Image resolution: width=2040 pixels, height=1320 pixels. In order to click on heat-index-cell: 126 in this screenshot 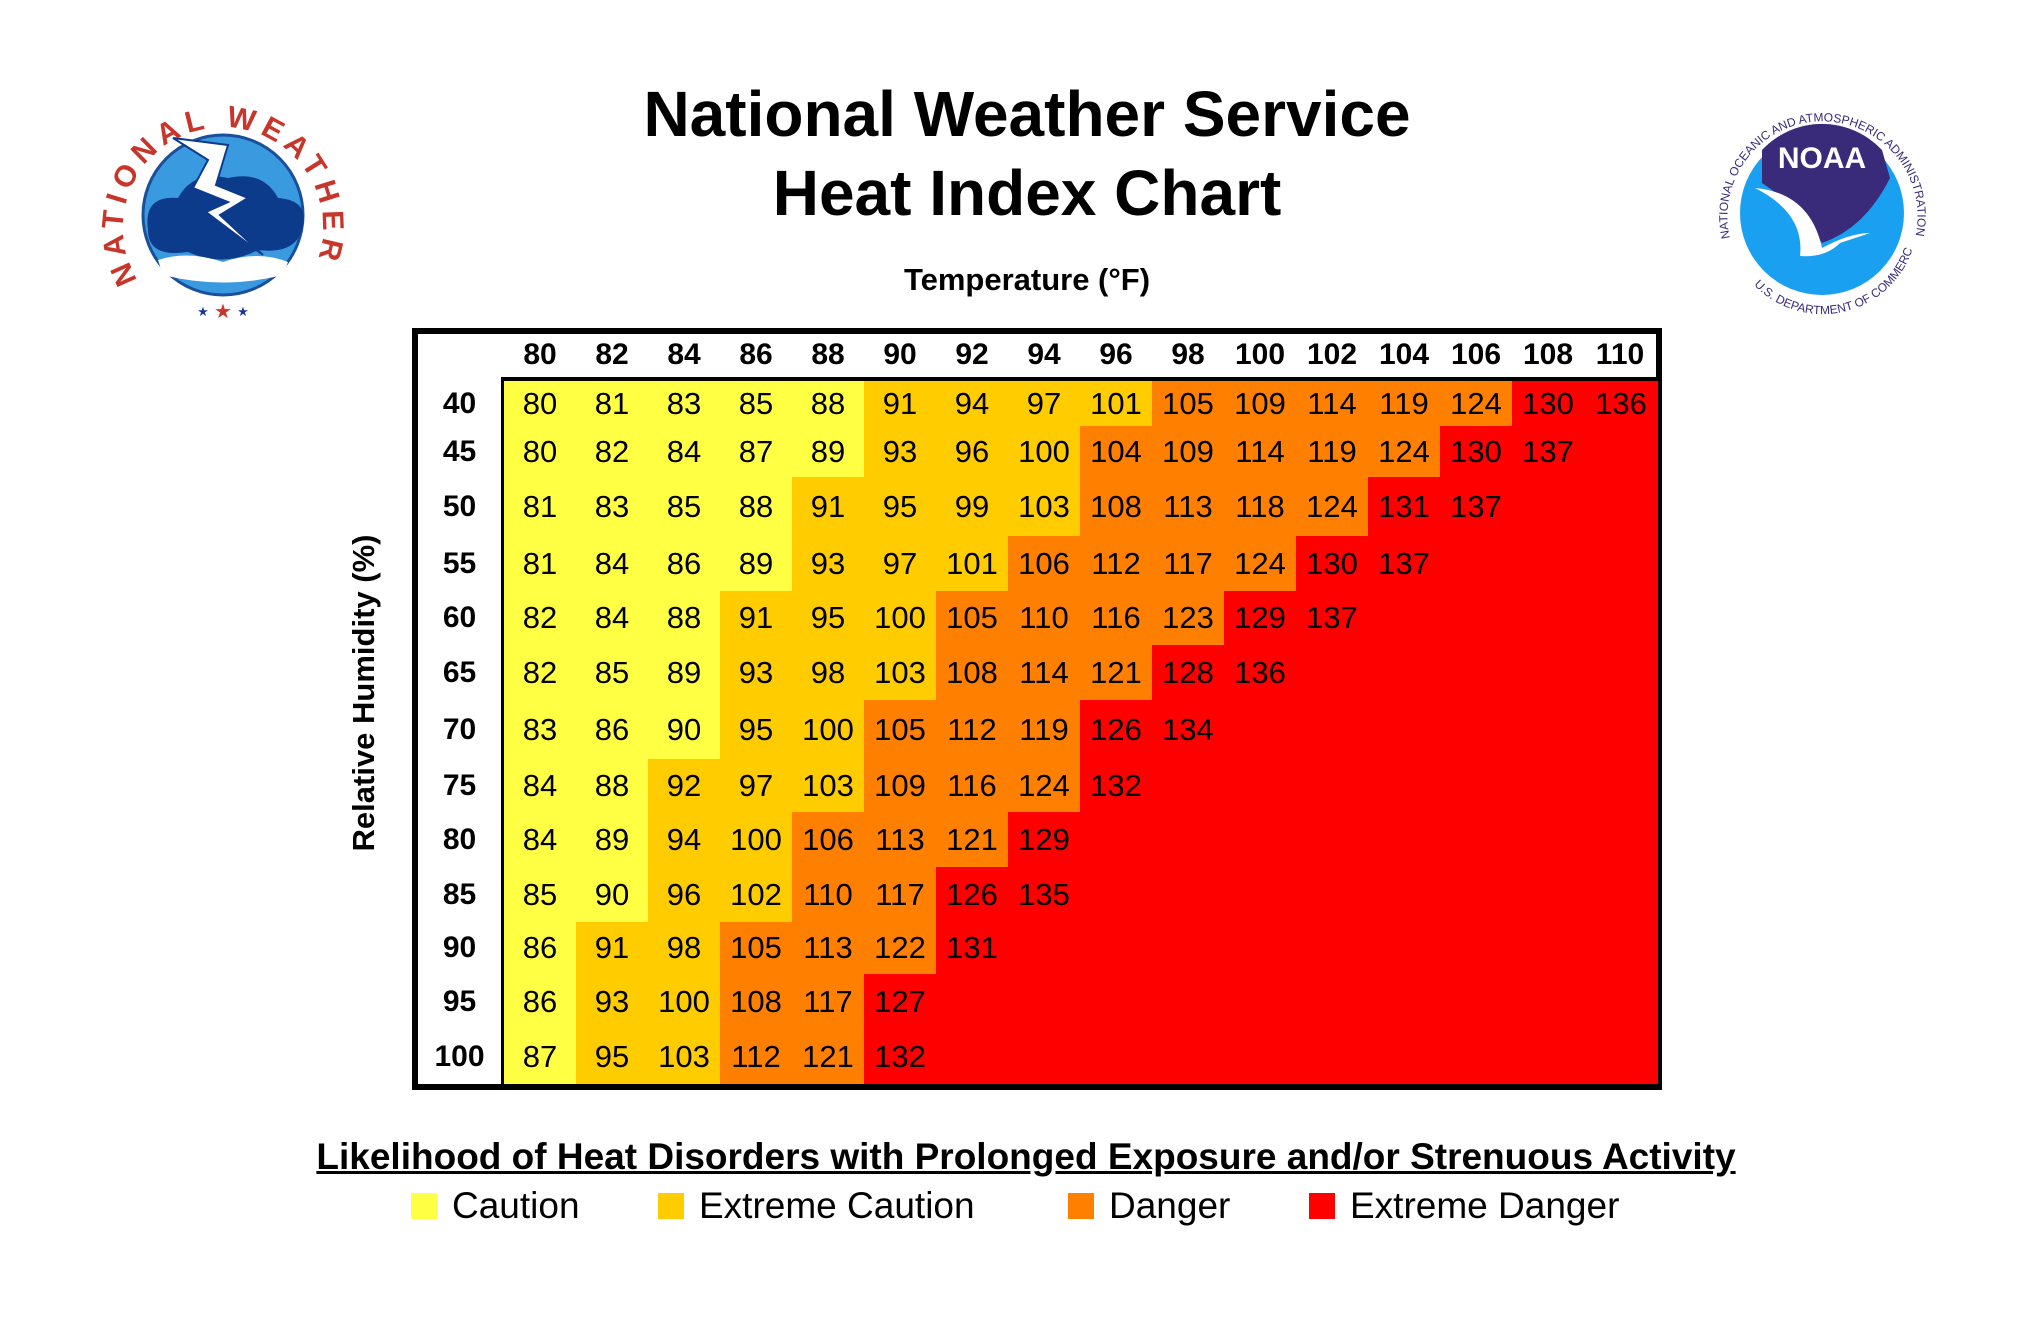, I will do `click(1116, 729)`.